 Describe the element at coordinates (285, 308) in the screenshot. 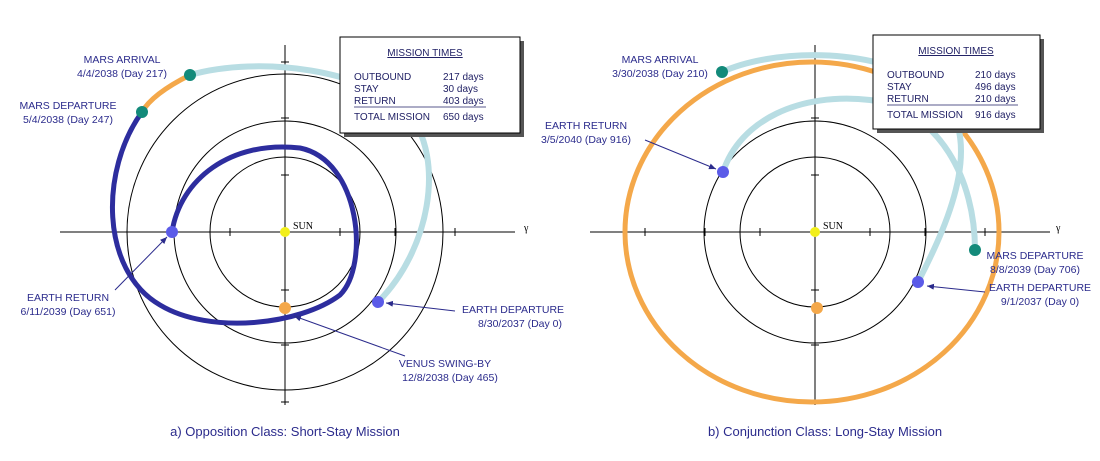

I see `venus-swingby-point` at that location.